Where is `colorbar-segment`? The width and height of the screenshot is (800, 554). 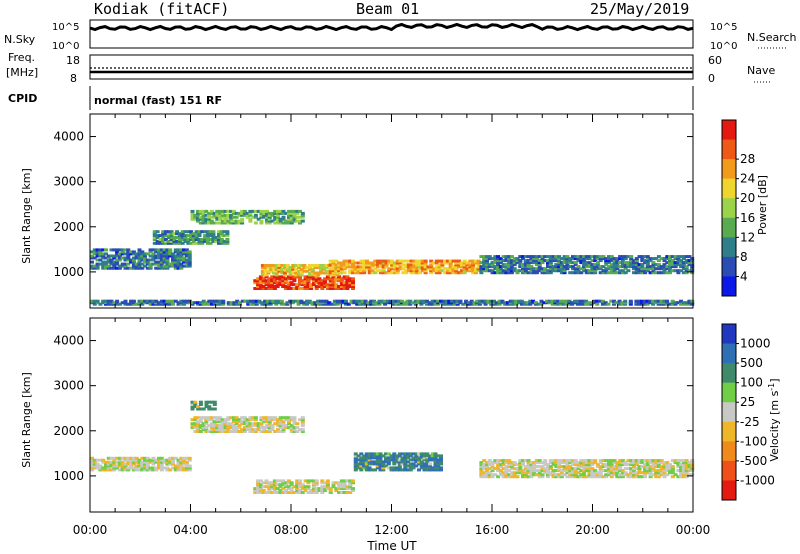 colorbar-segment is located at coordinates (729, 286).